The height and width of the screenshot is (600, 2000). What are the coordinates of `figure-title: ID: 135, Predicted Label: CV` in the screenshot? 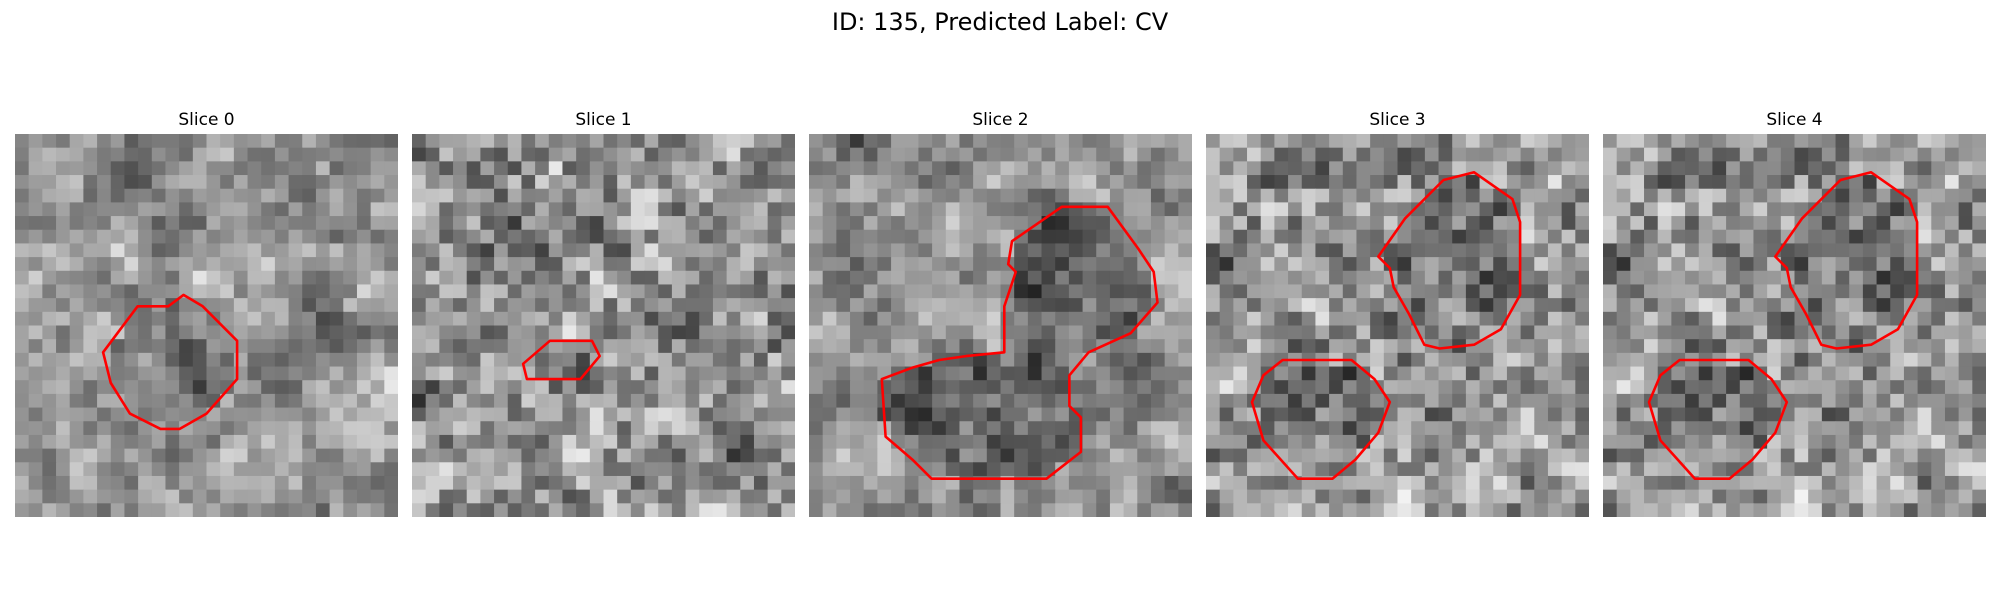 It's located at (1000, 22).